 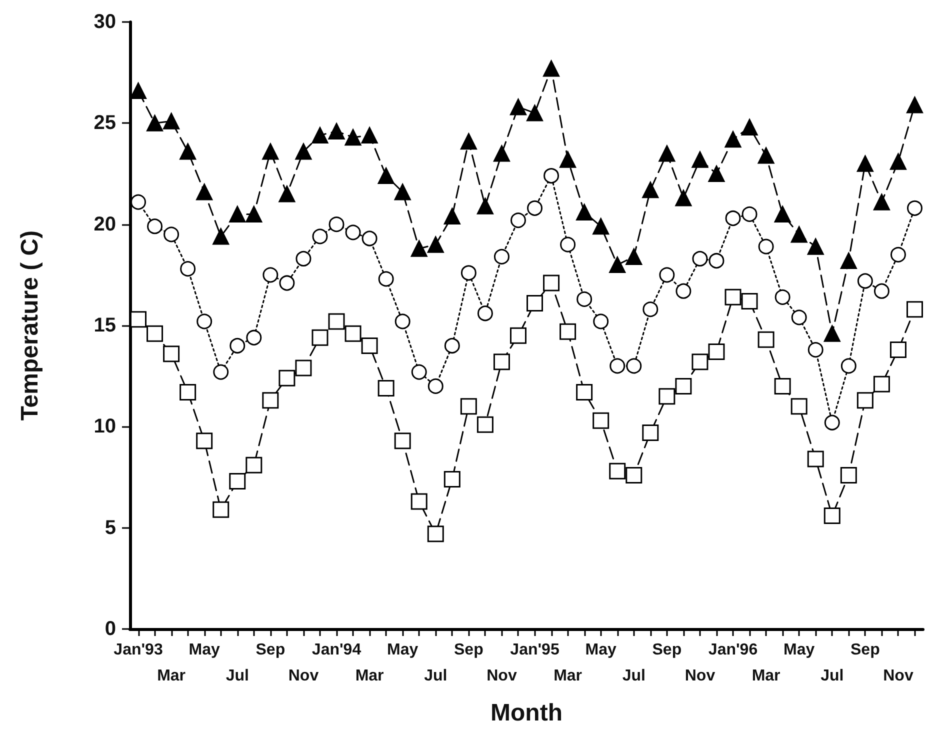 I want to click on x-tick-label: Sep, so click(x=271, y=650).